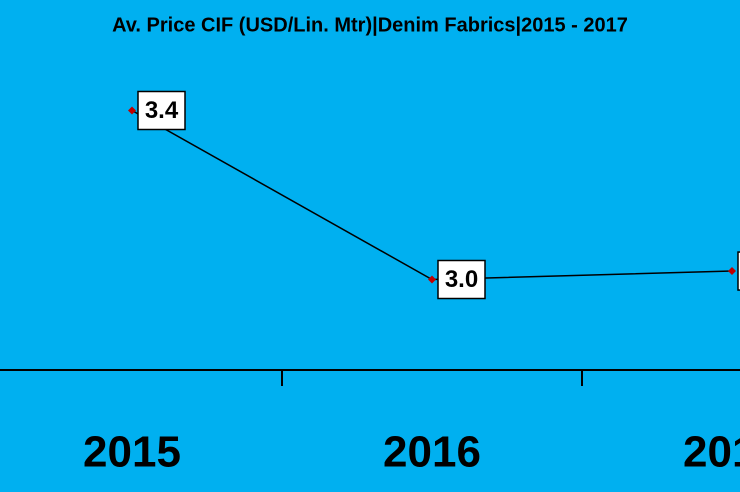  I want to click on data-label: 3.4, so click(162, 110).